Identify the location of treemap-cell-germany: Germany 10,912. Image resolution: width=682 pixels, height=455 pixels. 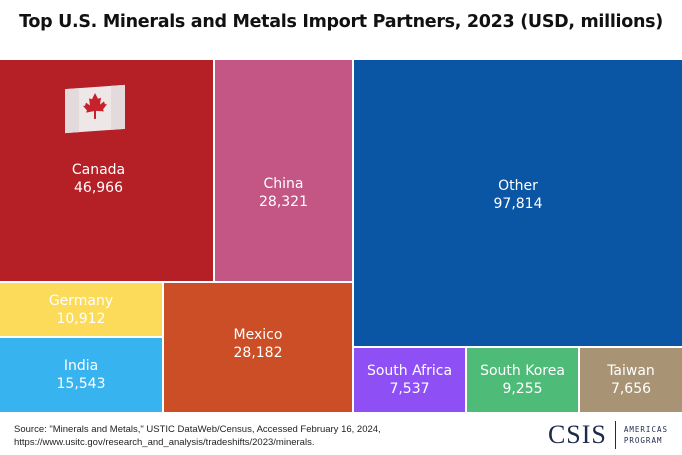
(81, 309).